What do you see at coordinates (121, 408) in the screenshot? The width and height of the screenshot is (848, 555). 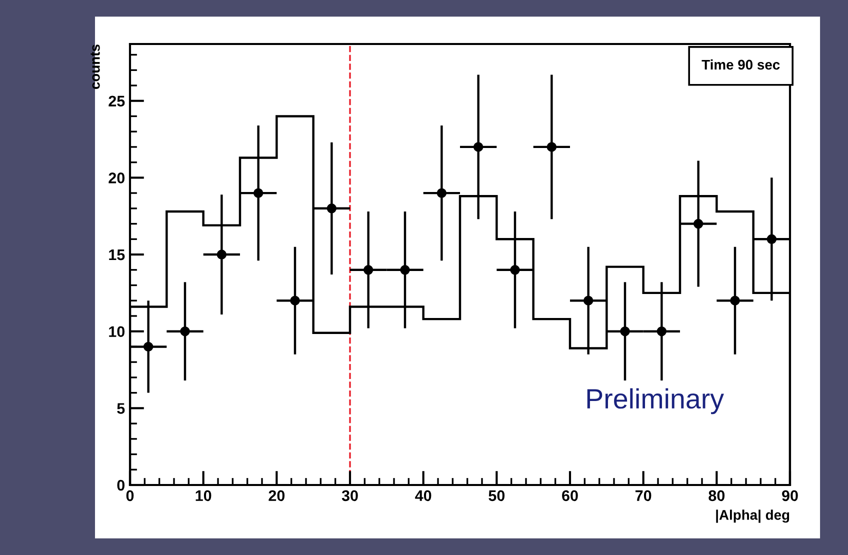 I see `y-tick-label: 5` at bounding box center [121, 408].